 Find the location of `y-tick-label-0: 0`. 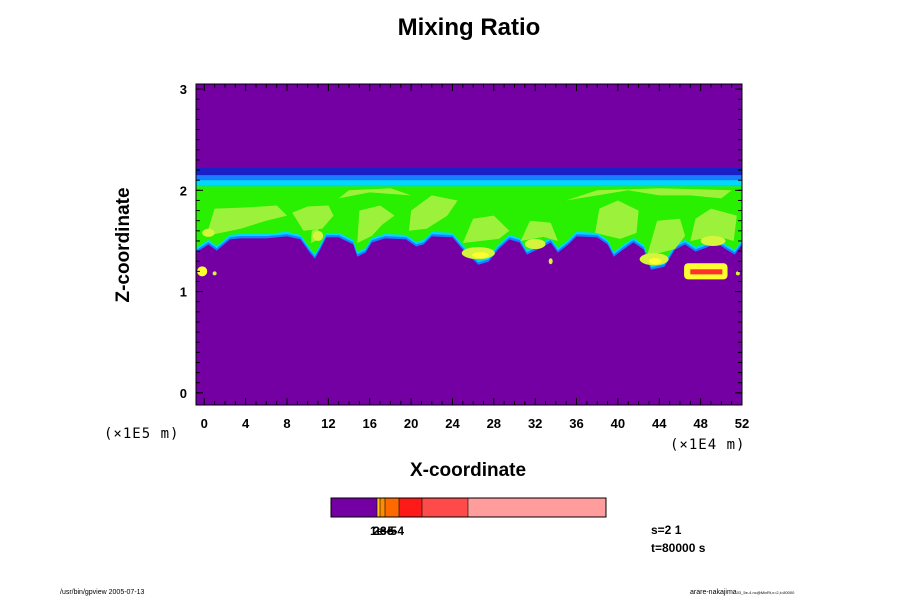

y-tick-label-0: 0 is located at coordinates (183, 393).